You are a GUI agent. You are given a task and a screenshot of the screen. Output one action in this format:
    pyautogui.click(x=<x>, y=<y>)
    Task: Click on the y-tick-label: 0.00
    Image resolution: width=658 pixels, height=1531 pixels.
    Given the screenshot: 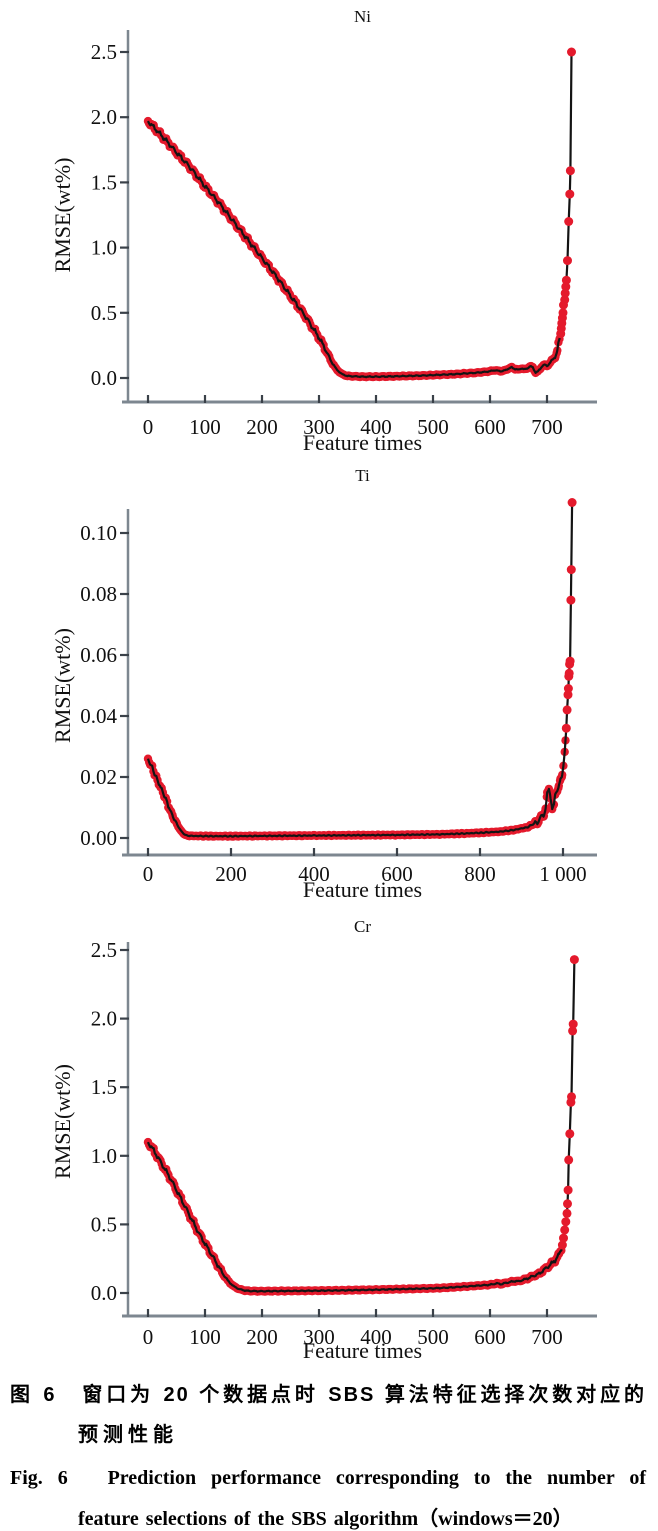 What is the action you would take?
    pyautogui.click(x=98, y=838)
    